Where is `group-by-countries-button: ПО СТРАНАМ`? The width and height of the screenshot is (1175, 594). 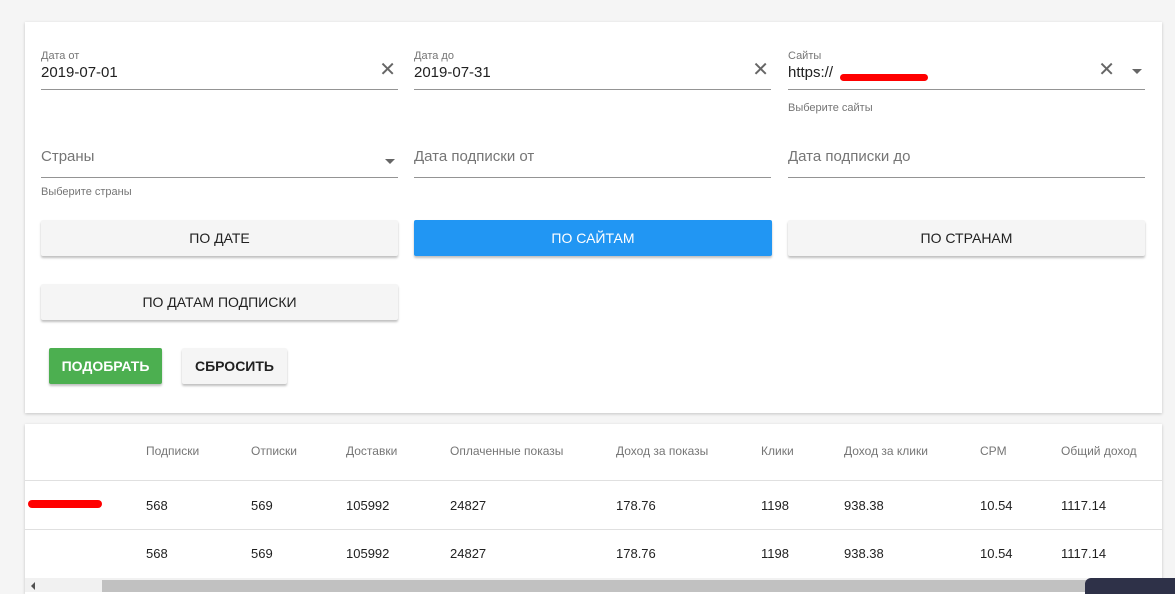 group-by-countries-button: ПО СТРАНАМ is located at coordinates (966, 238).